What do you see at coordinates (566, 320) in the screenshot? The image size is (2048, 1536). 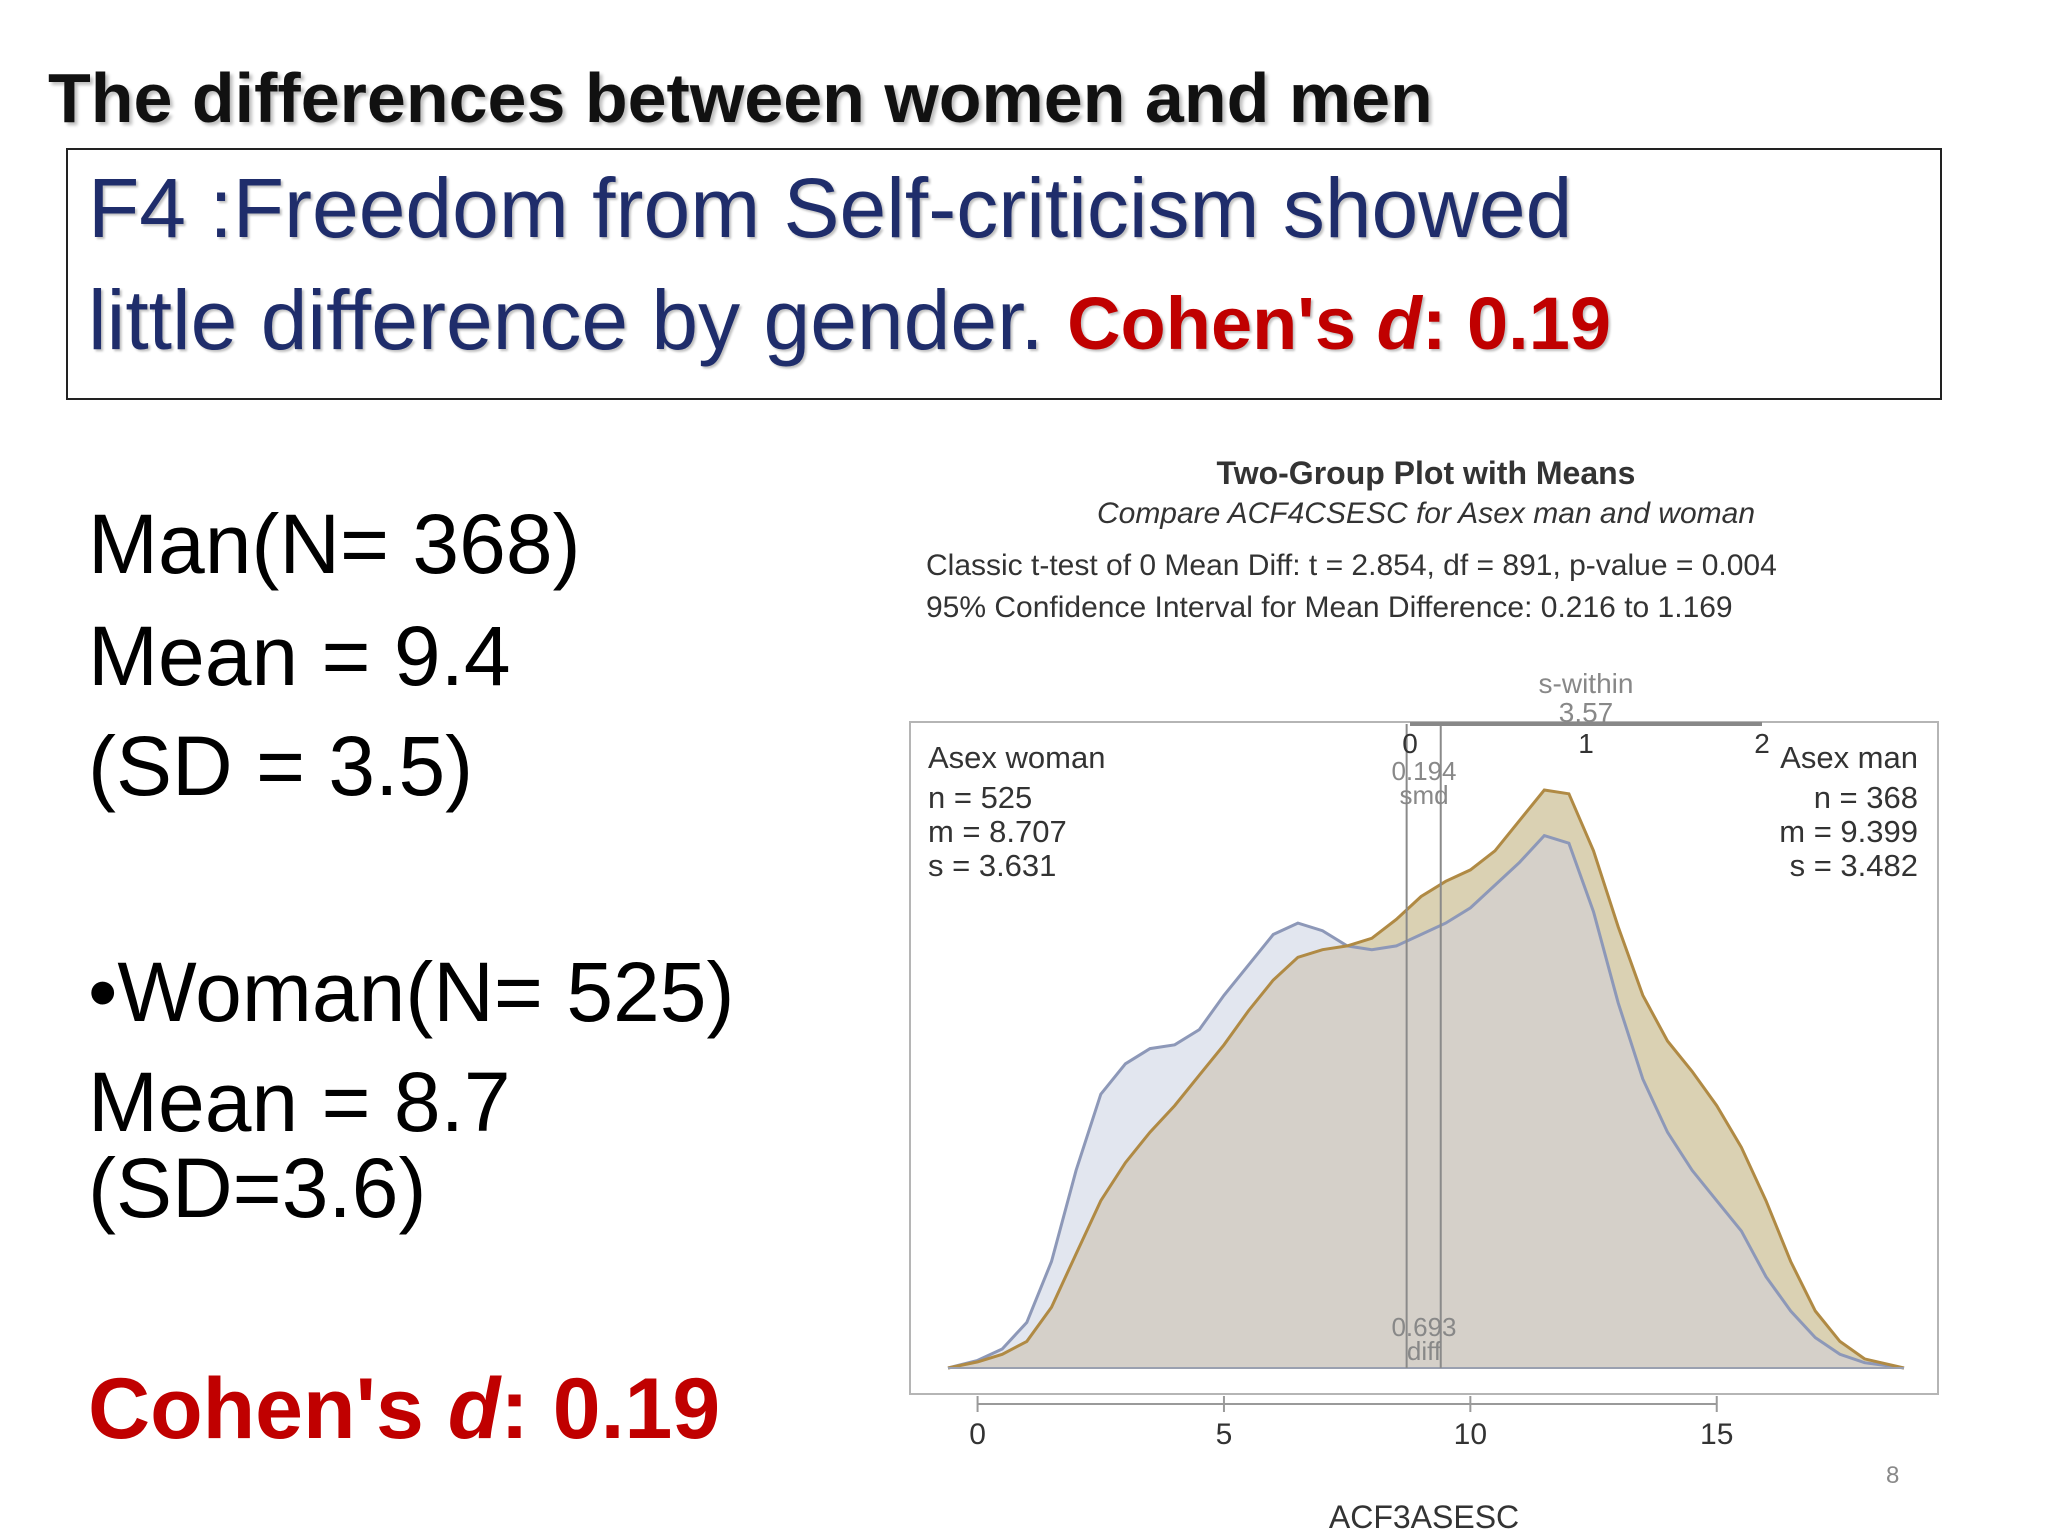 I see `headline-line-2-text: little difference by gender.` at bounding box center [566, 320].